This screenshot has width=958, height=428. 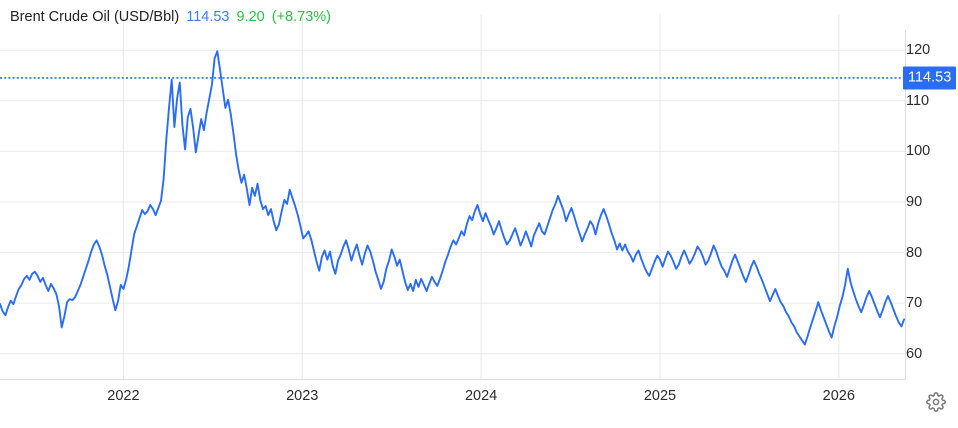 What do you see at coordinates (932, 214) in the screenshot?
I see `y-axis-labels: 60 70 80 90 100 110 120` at bounding box center [932, 214].